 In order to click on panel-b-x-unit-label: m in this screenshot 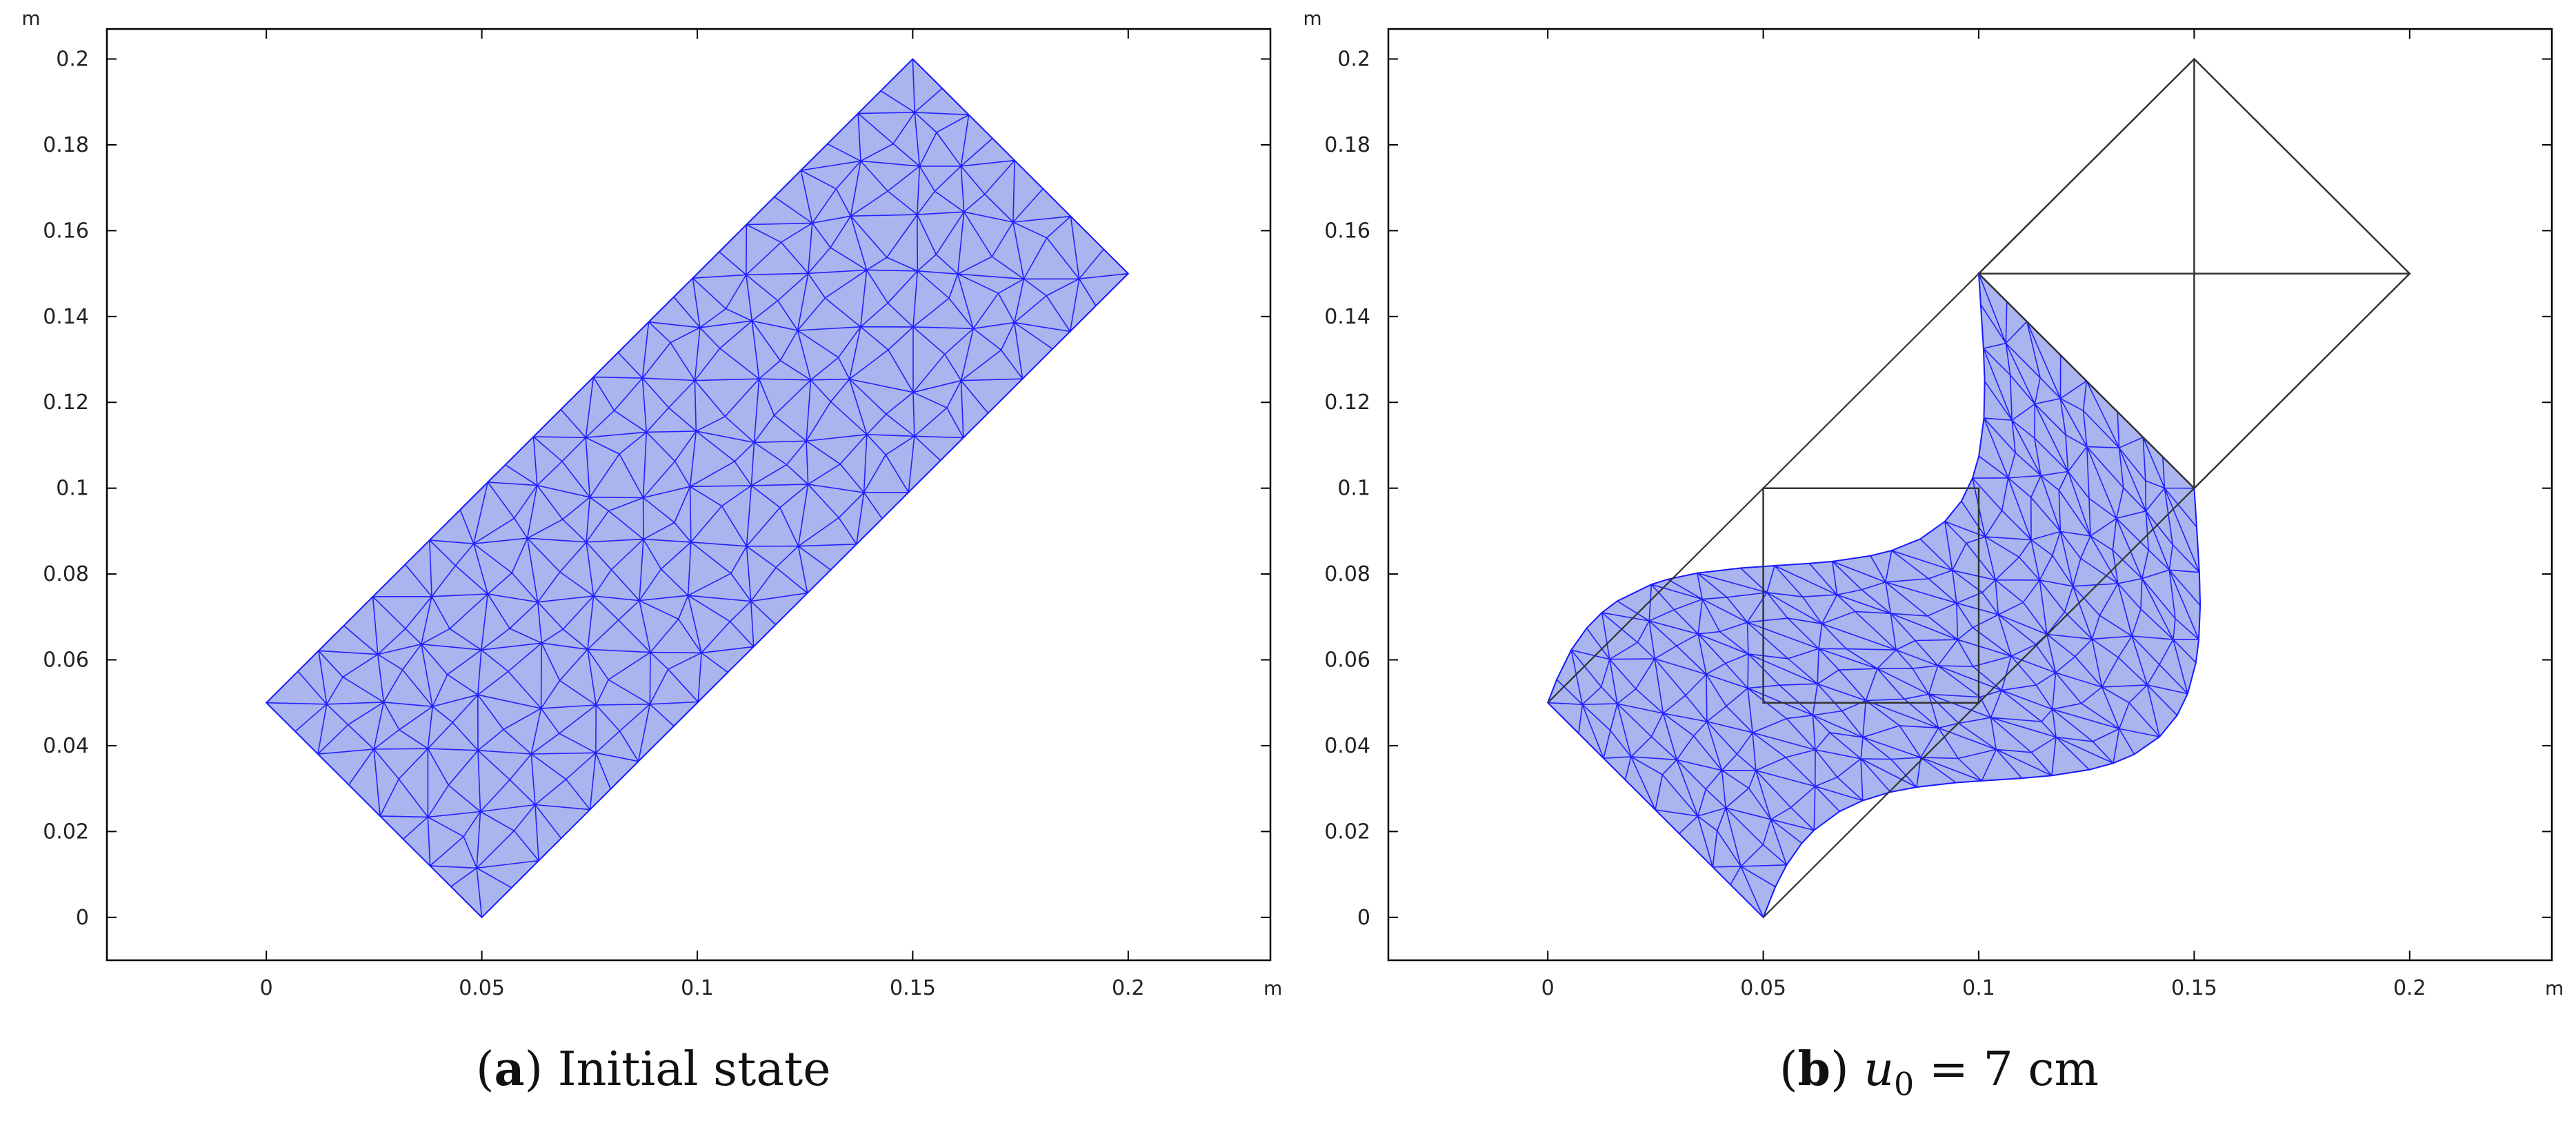, I will do `click(2554, 989)`.